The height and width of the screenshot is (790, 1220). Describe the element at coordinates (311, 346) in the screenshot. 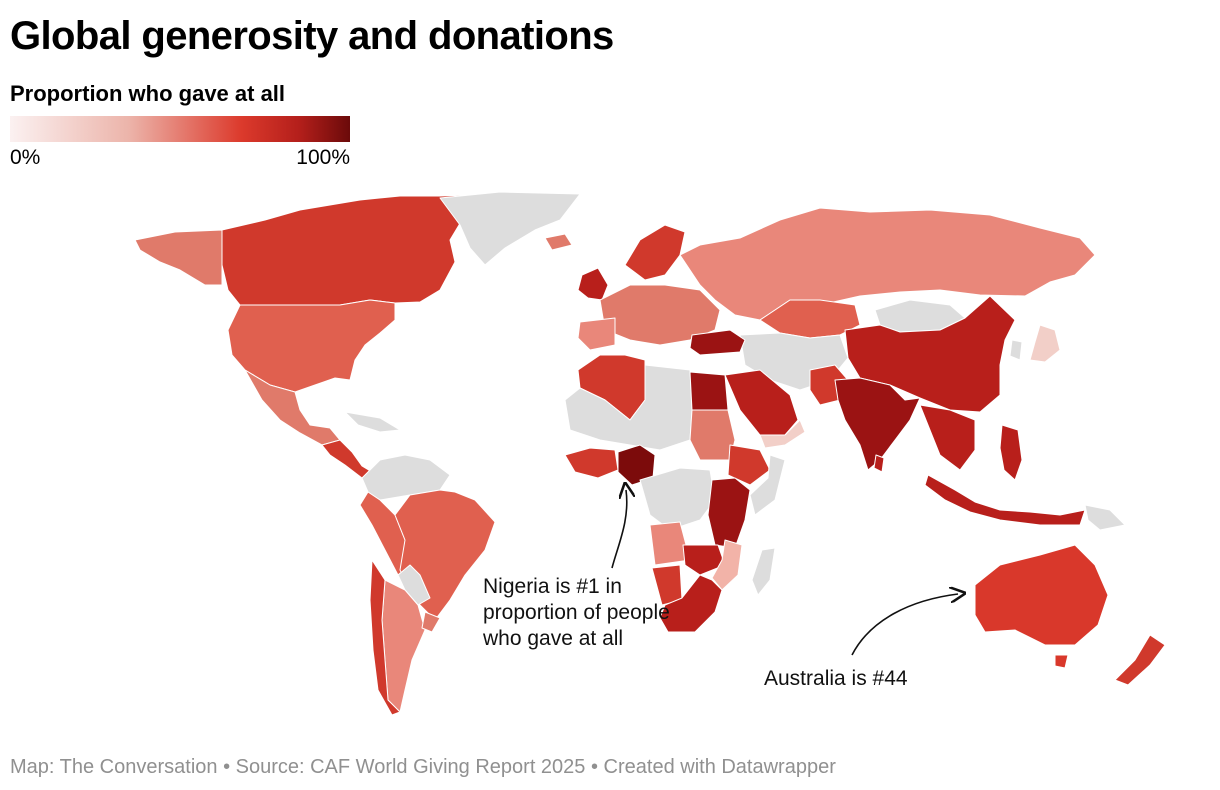

I see `country-usa` at that location.